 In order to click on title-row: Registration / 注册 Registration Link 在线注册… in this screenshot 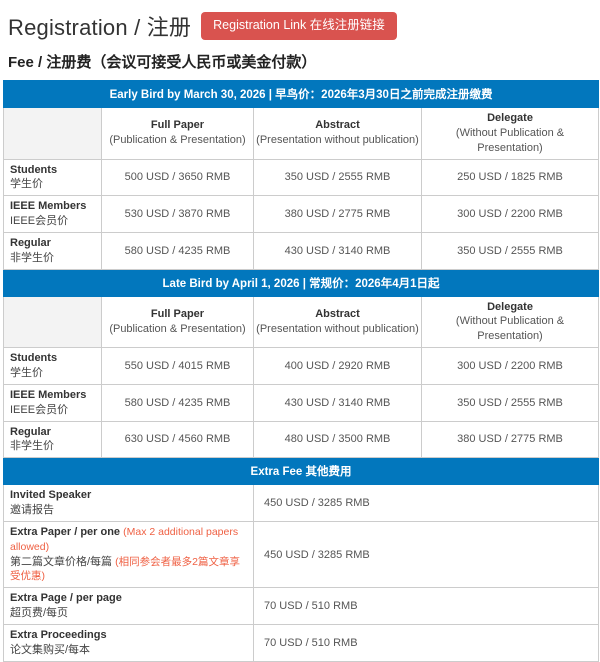, I will do `click(300, 26)`.